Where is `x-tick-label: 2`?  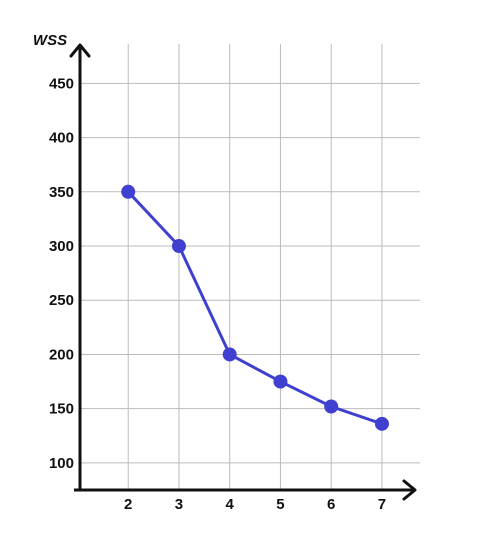
x-tick-label: 2 is located at coordinates (128, 504).